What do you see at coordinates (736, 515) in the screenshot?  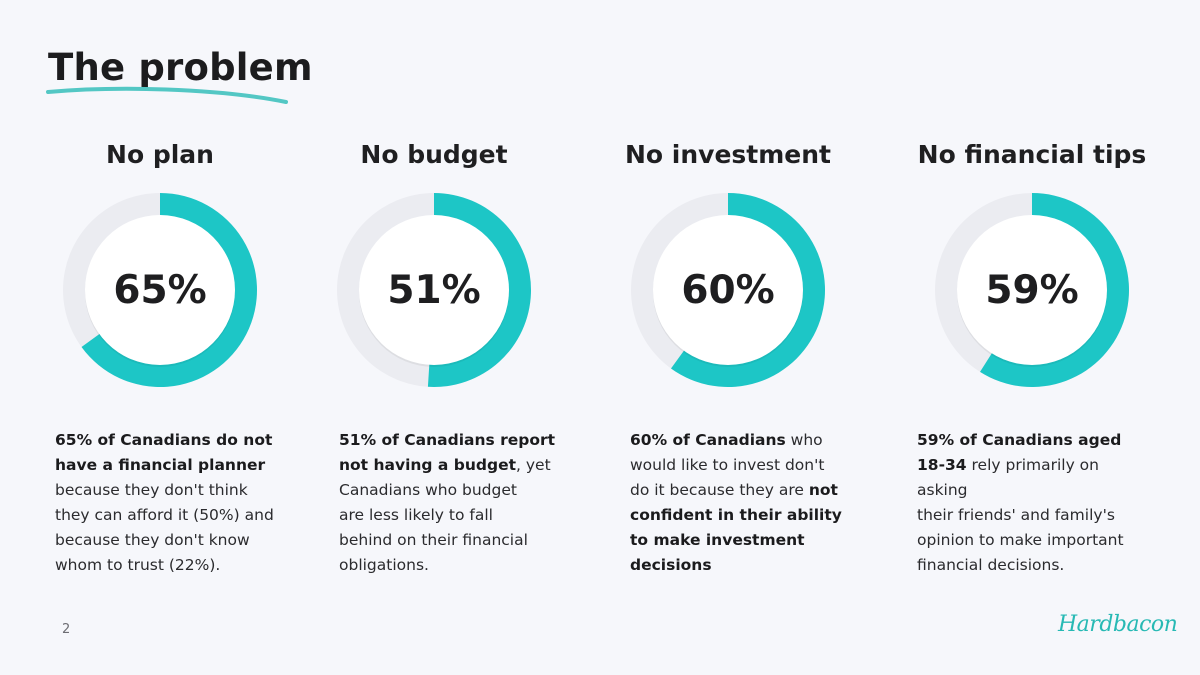 I see `desc-bold: confident in their ability` at bounding box center [736, 515].